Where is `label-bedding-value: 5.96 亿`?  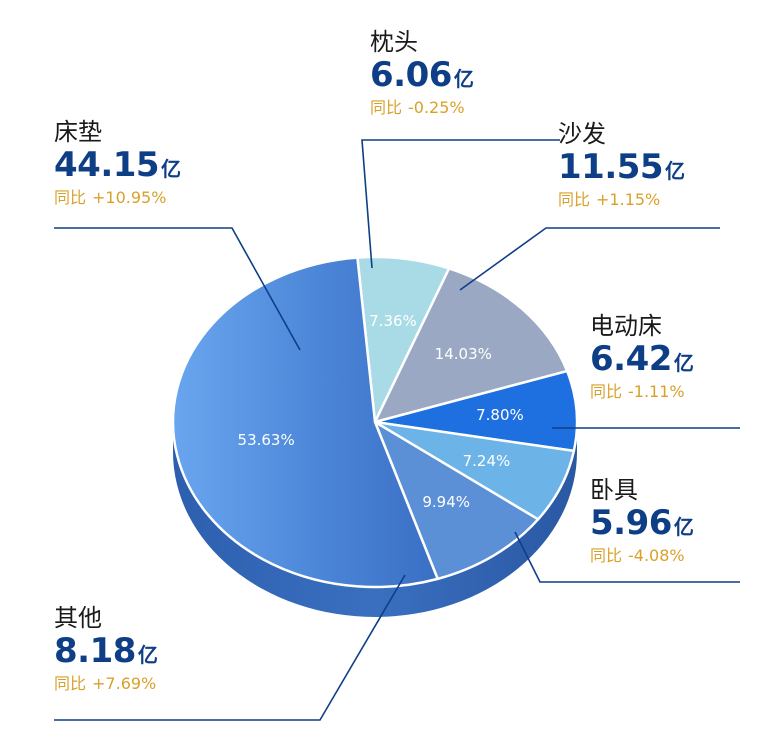 label-bedding-value: 5.96 亿 is located at coordinates (642, 523).